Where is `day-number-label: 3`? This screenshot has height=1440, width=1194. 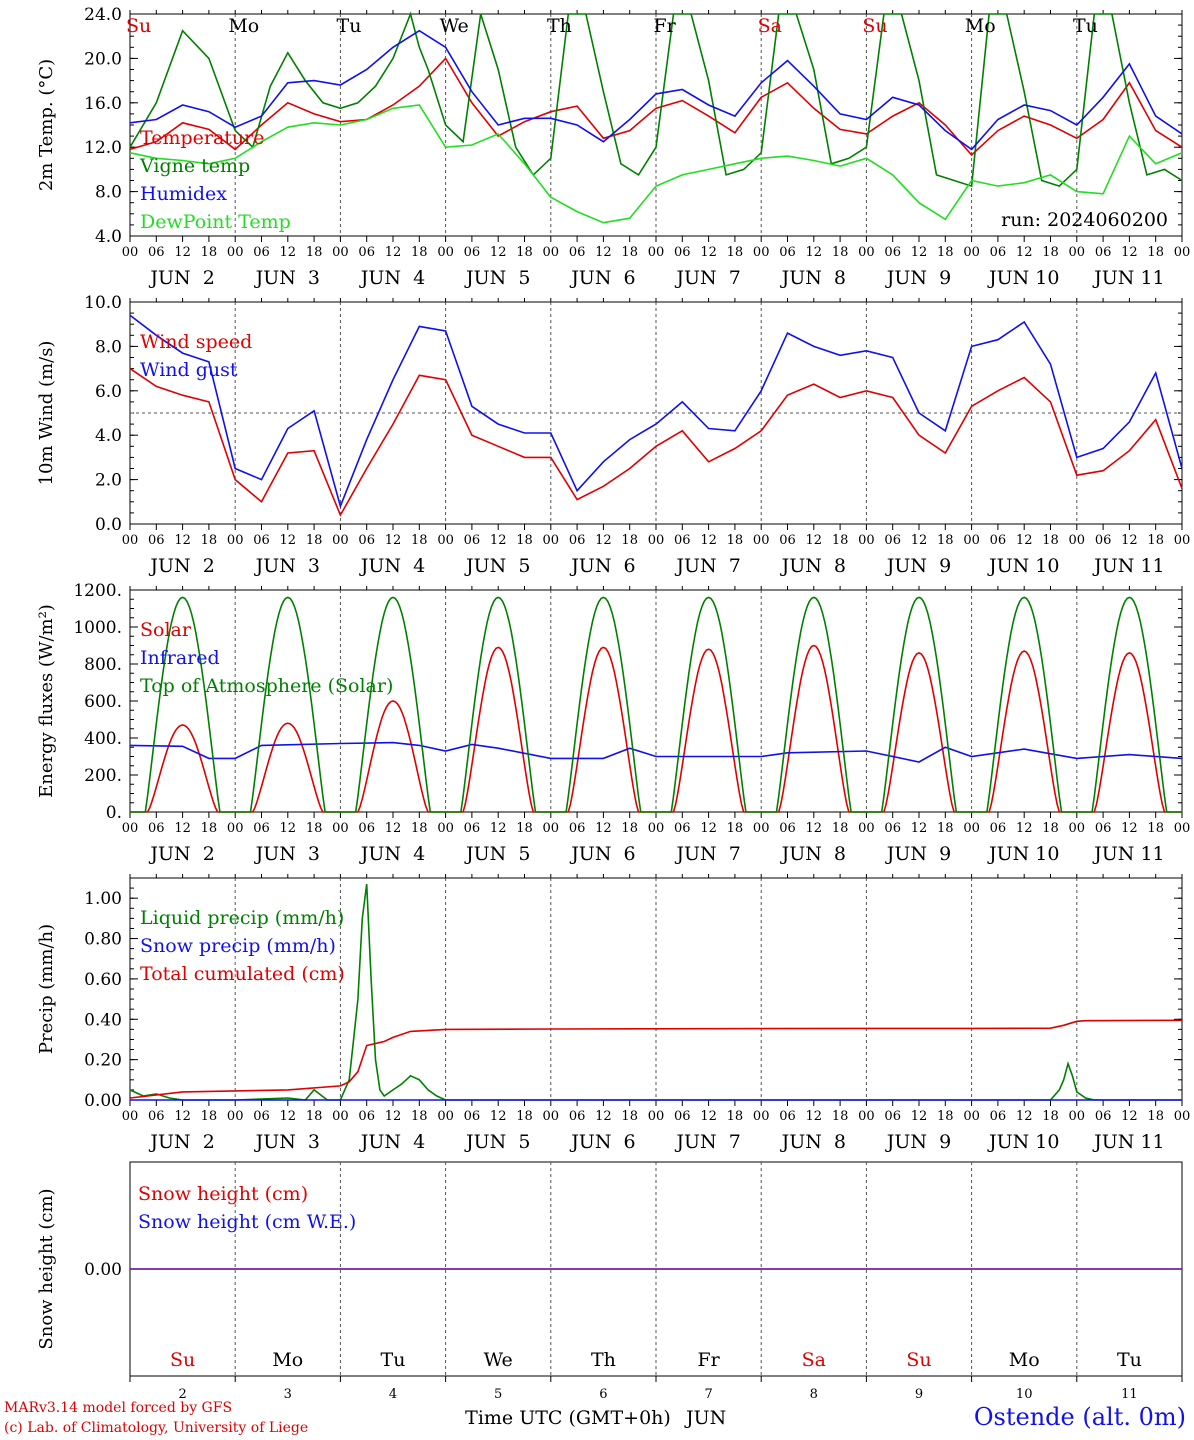 day-number-label: 3 is located at coordinates (288, 1394).